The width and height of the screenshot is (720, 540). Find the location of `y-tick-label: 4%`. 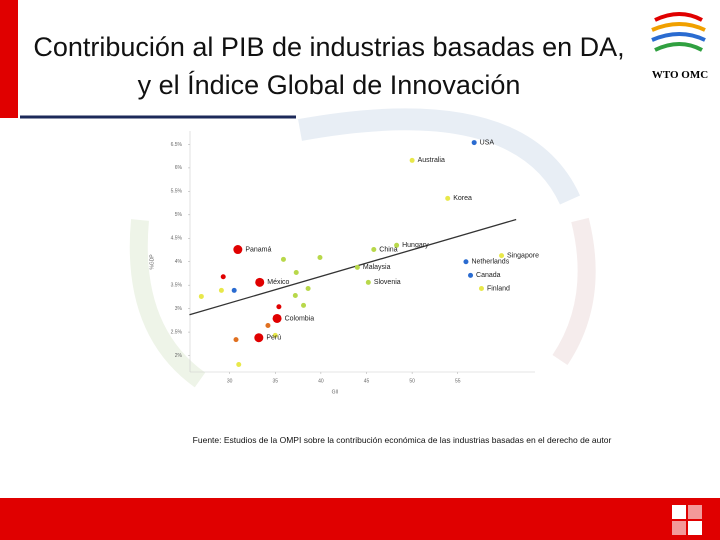

y-tick-label: 4% is located at coordinates (179, 262).